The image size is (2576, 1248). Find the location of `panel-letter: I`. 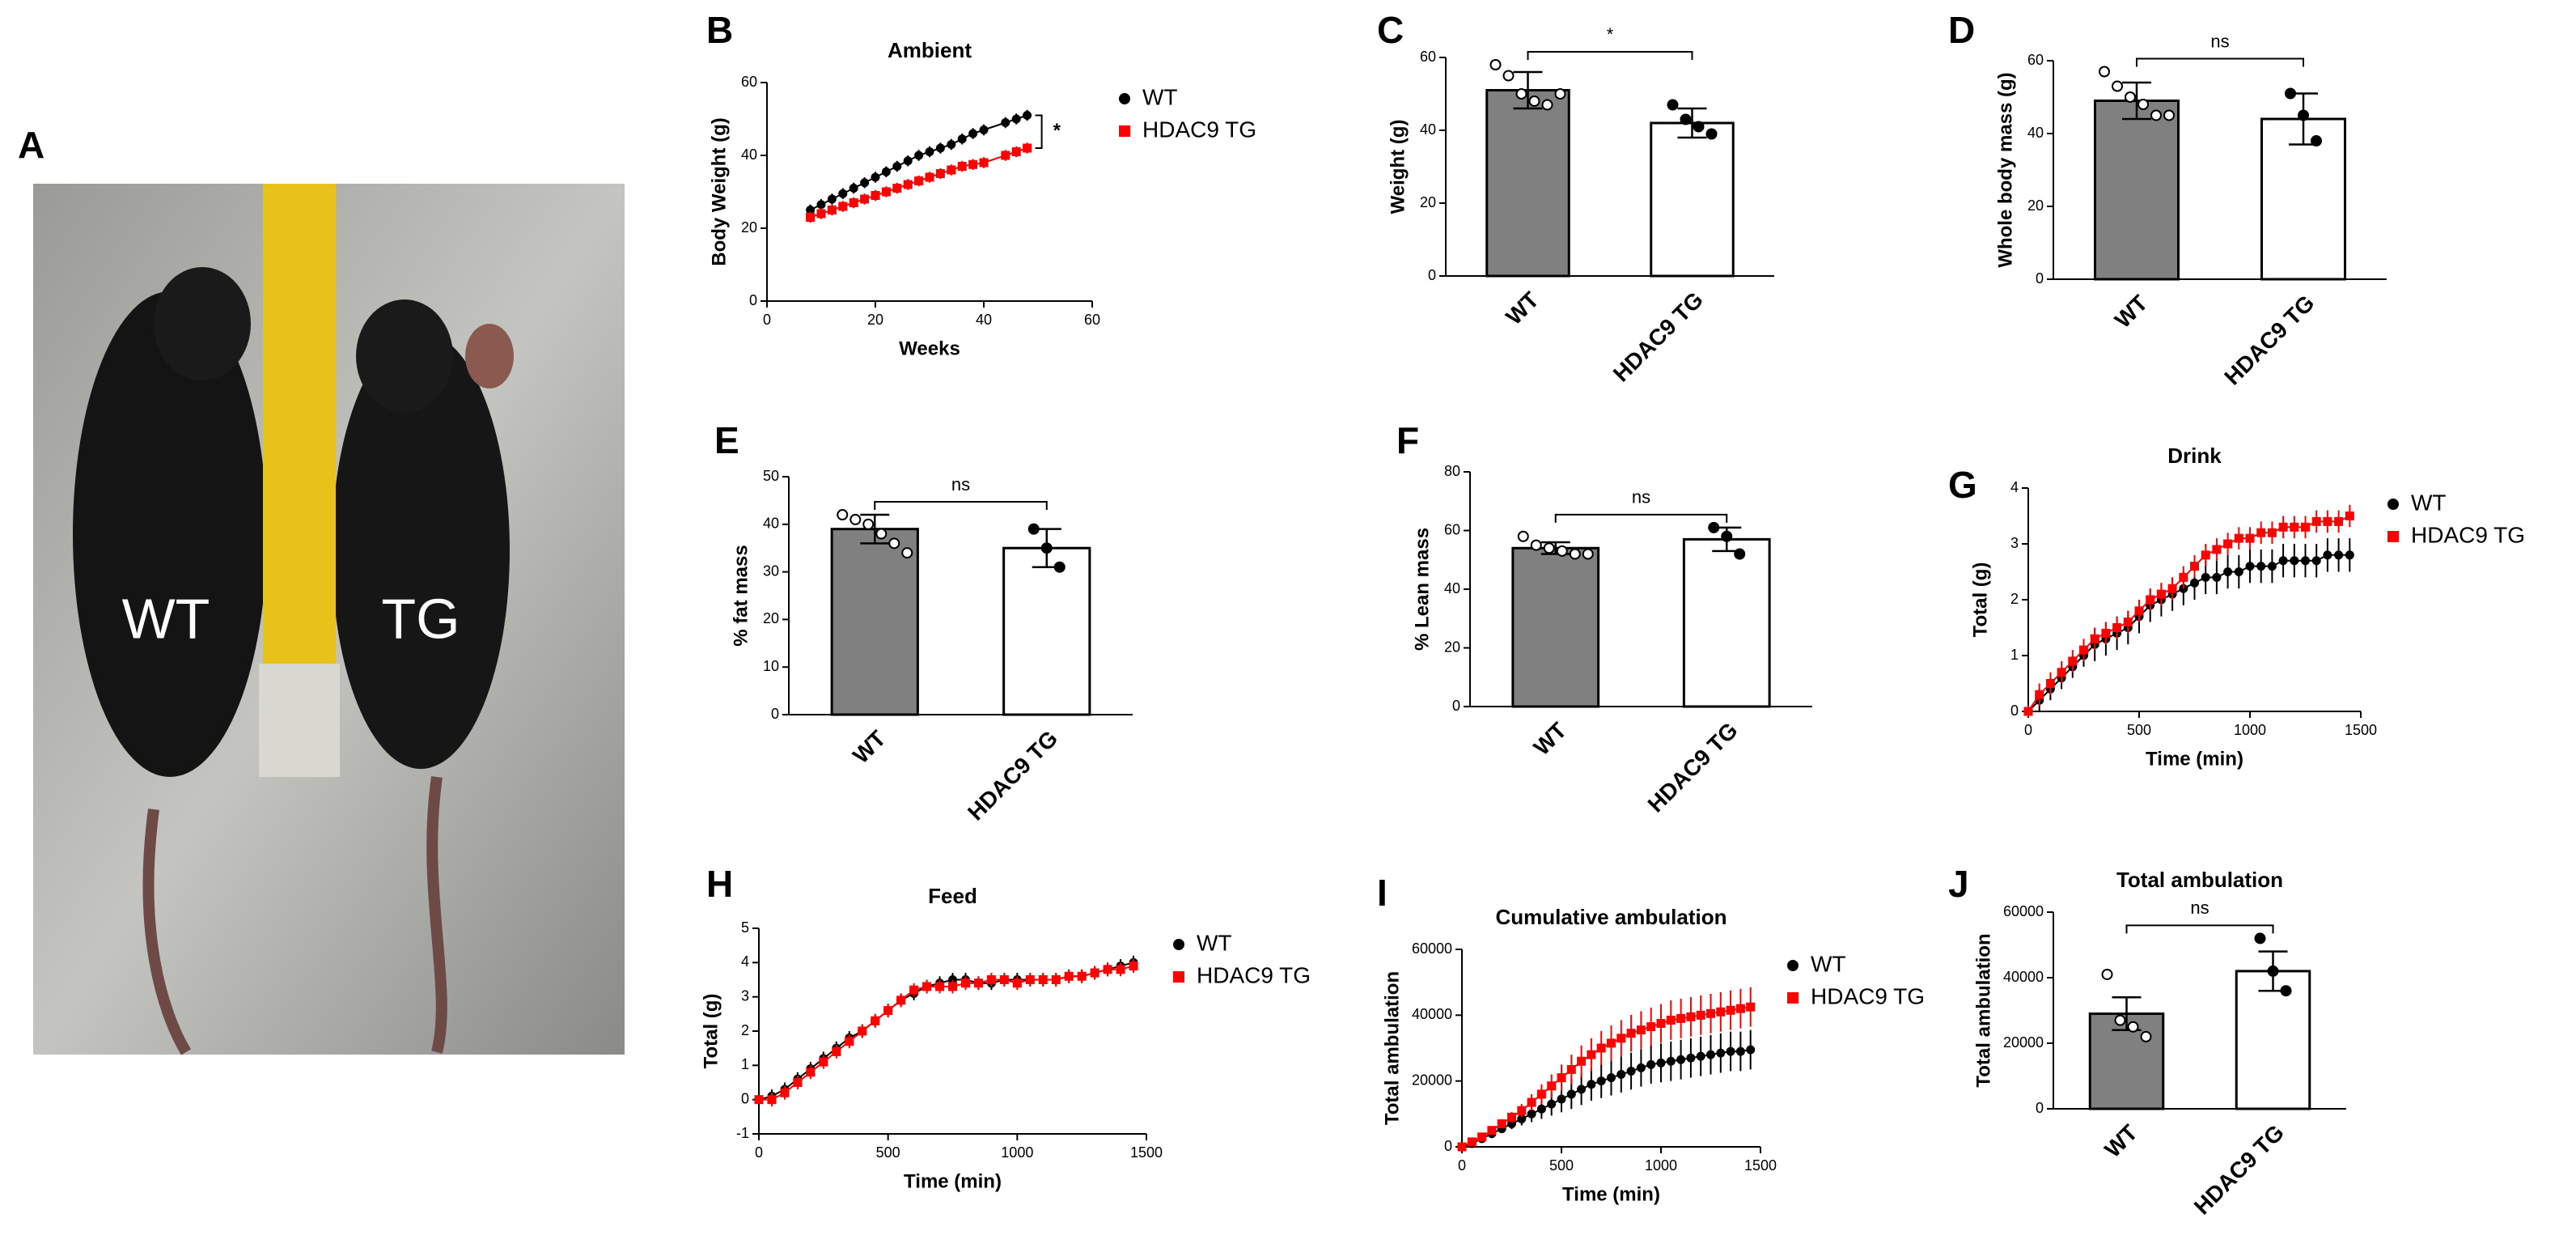

panel-letter: I is located at coordinates (1382, 893).